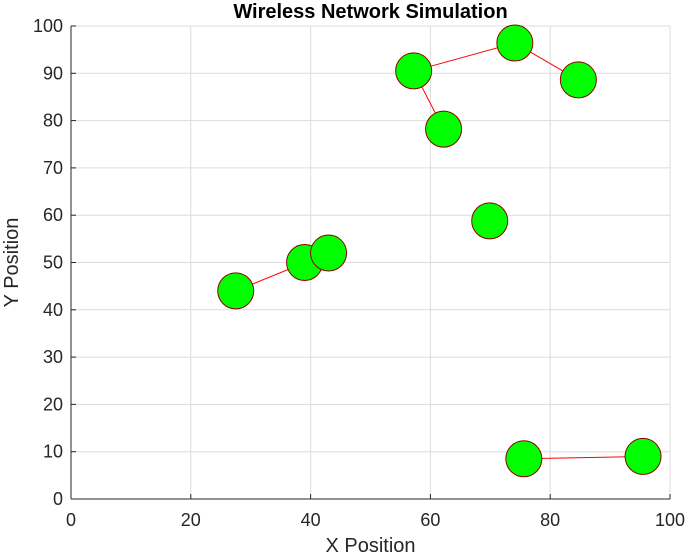 This screenshot has height=555, width=688. Describe the element at coordinates (12, 263) in the screenshot. I see `y-axis-label: Y Position` at that location.